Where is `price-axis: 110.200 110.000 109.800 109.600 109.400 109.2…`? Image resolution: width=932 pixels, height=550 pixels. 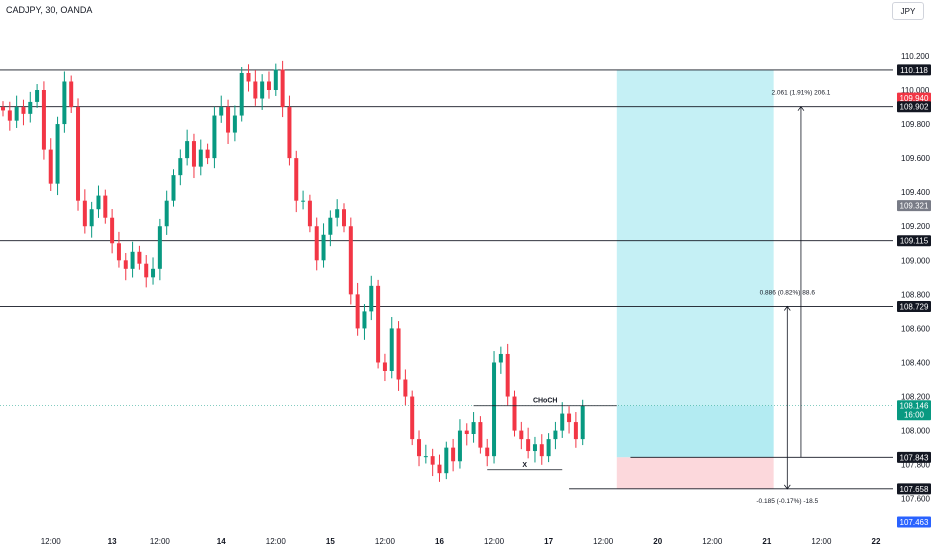 price-axis: 110.200 110.000 109.800 109.600 109.400 109.2… is located at coordinates (915, 278).